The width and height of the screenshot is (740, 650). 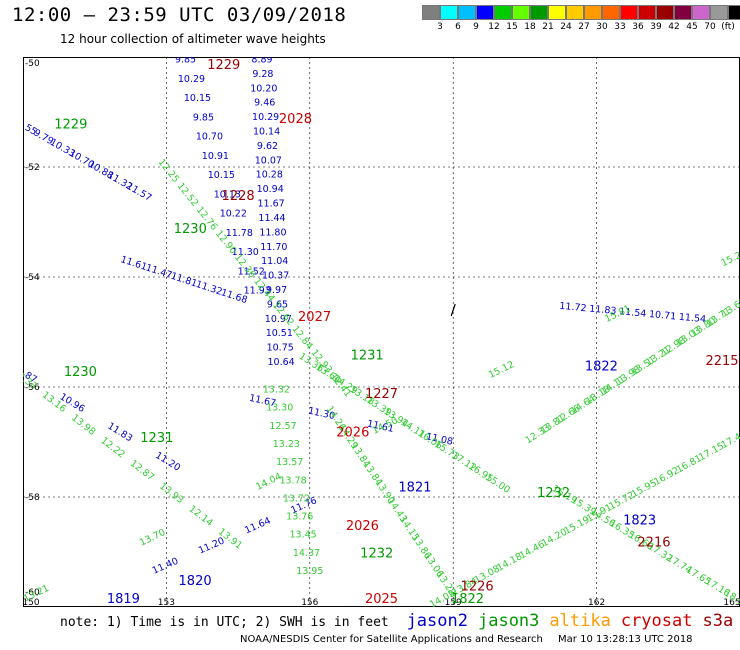 I want to click on x-tick-label: 153, so click(x=166, y=602).